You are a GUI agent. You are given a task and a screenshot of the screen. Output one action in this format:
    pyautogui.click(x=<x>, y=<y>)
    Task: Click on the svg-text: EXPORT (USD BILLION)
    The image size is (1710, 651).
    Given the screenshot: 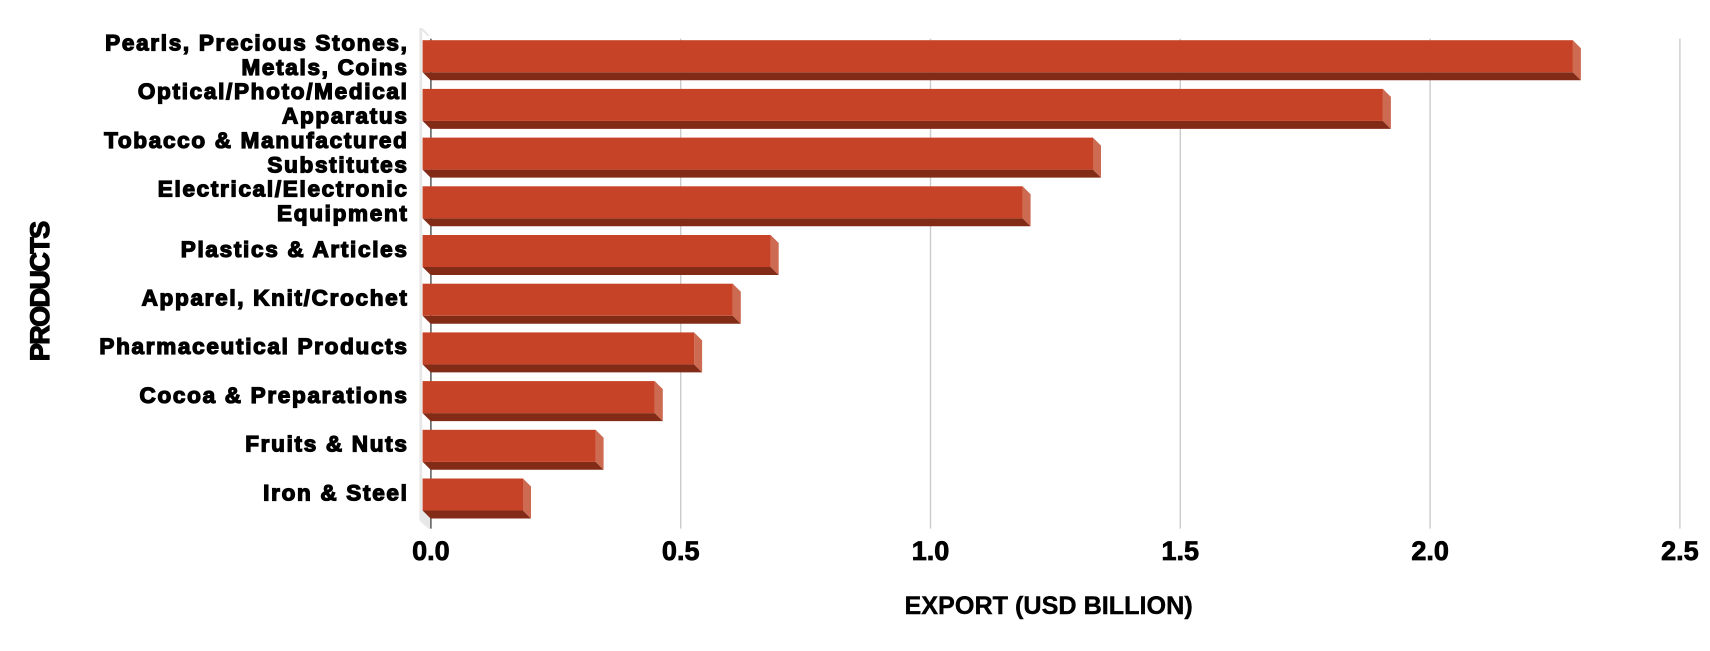 What is the action you would take?
    pyautogui.click(x=1048, y=606)
    